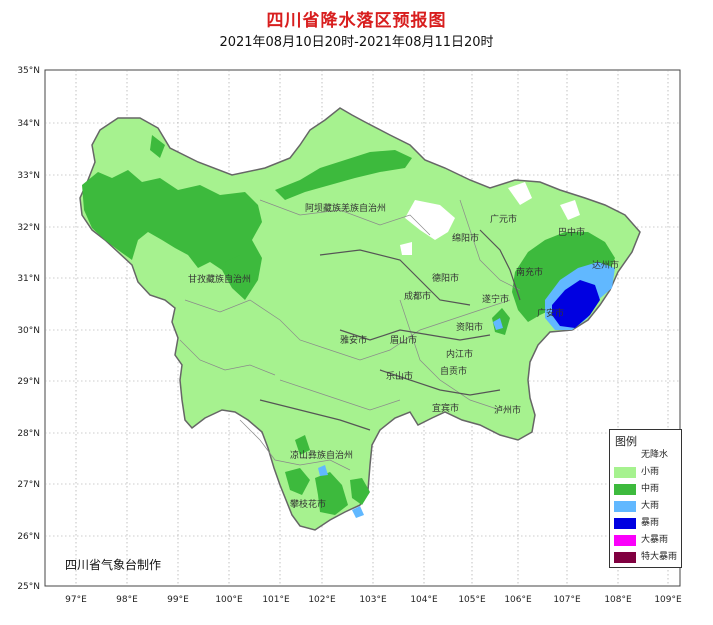 This screenshot has width=713, height=625. Describe the element at coordinates (518, 600) in the screenshot. I see `lon-label: 106°E` at that location.